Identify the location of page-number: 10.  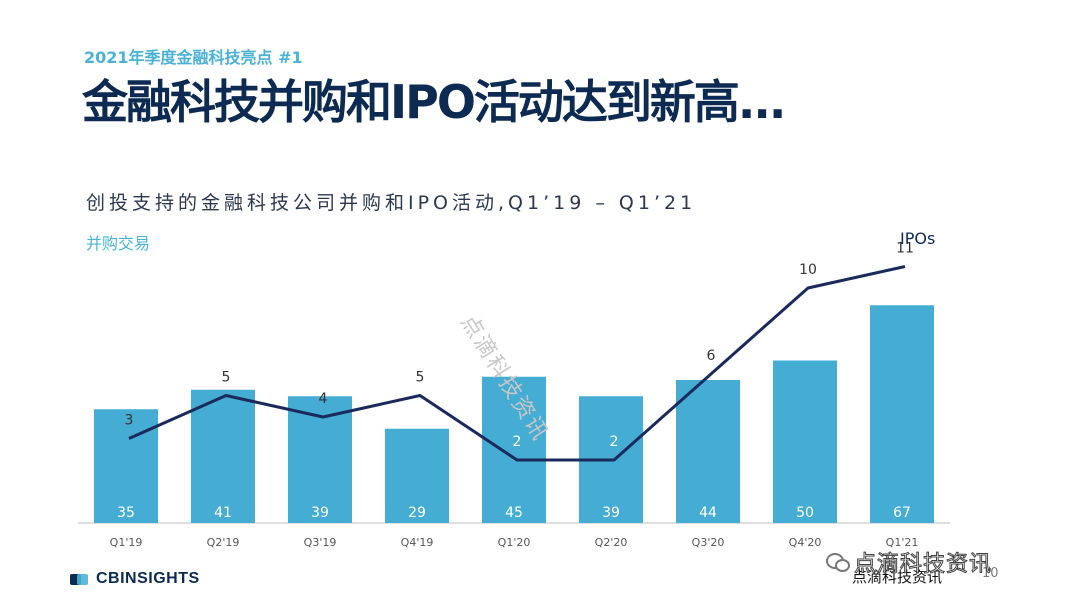
(990, 573).